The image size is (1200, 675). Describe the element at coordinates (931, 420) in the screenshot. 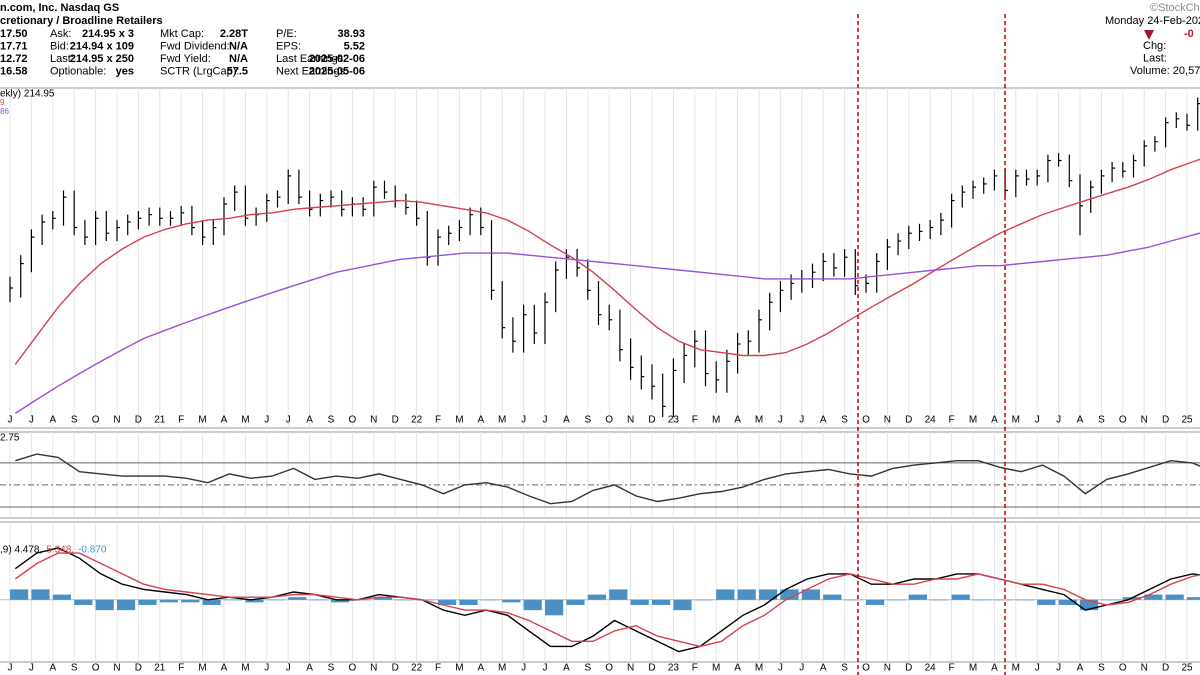

I see `x-tick-label: 24` at that location.